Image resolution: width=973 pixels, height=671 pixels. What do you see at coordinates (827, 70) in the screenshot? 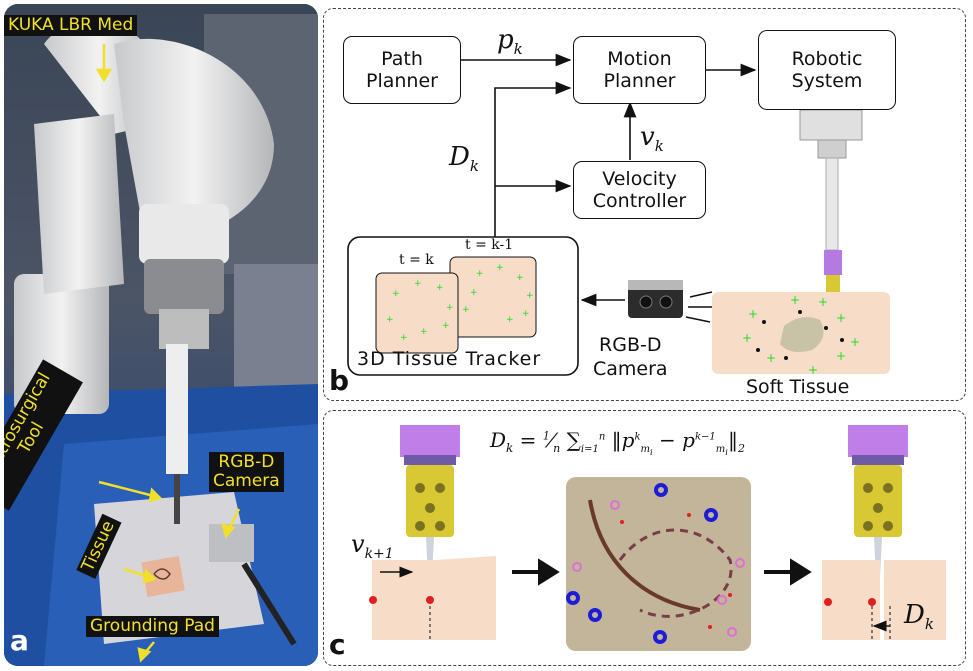
I see `robotic-system-box: Robotic System` at bounding box center [827, 70].